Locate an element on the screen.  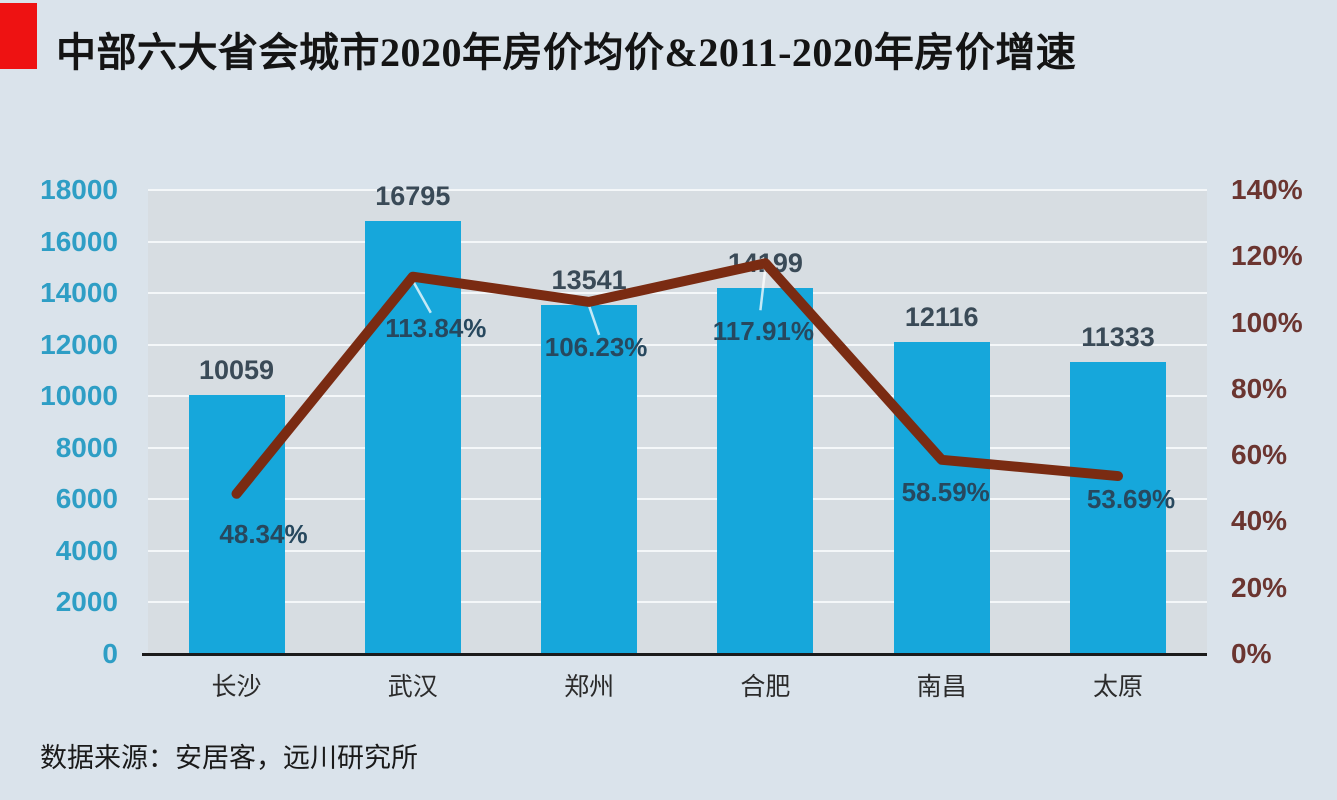
left-axis-tick-label: 8000 is located at coordinates (86, 447).